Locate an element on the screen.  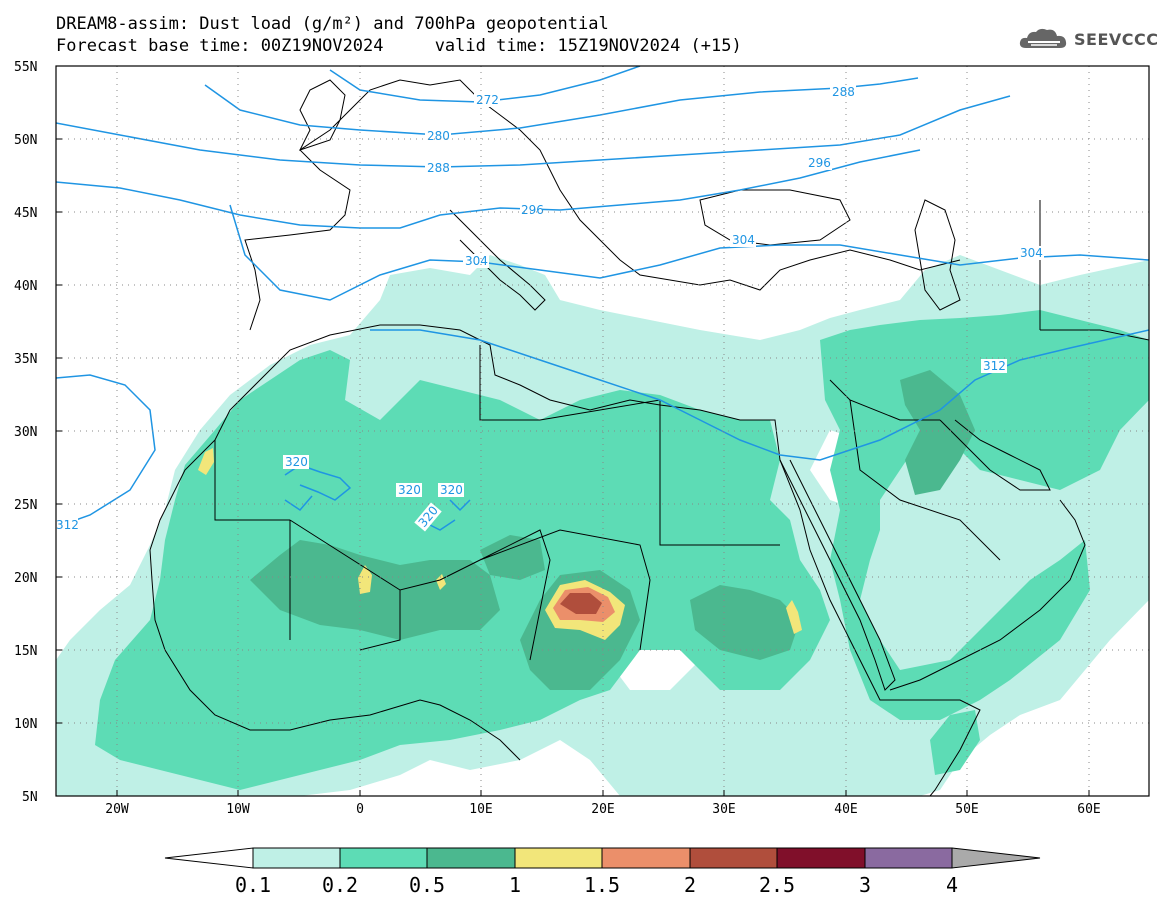
lat-label: 45N is located at coordinates (25, 213).